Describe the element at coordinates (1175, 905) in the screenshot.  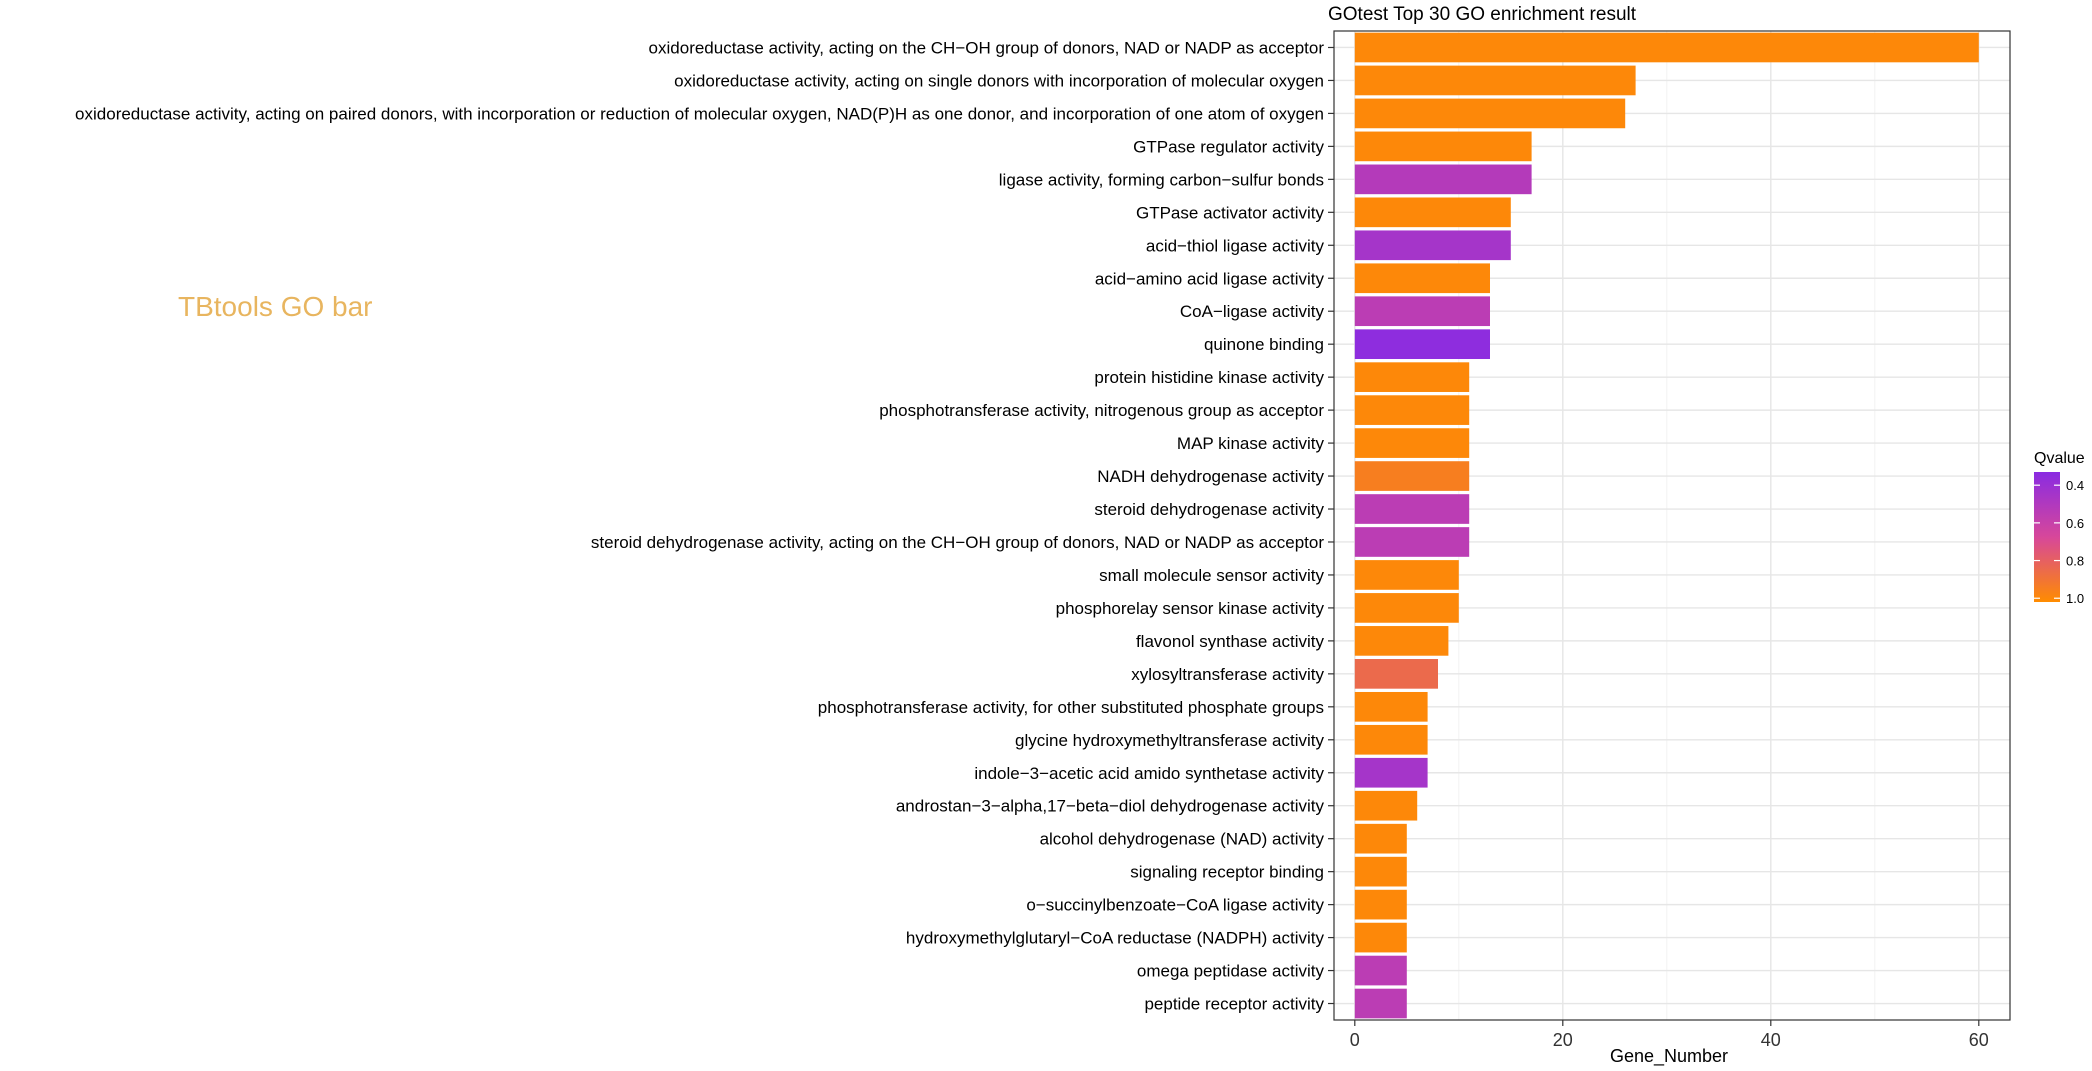
I see `category-label: o−succinylbenzoate−CoA ligase activity` at that location.